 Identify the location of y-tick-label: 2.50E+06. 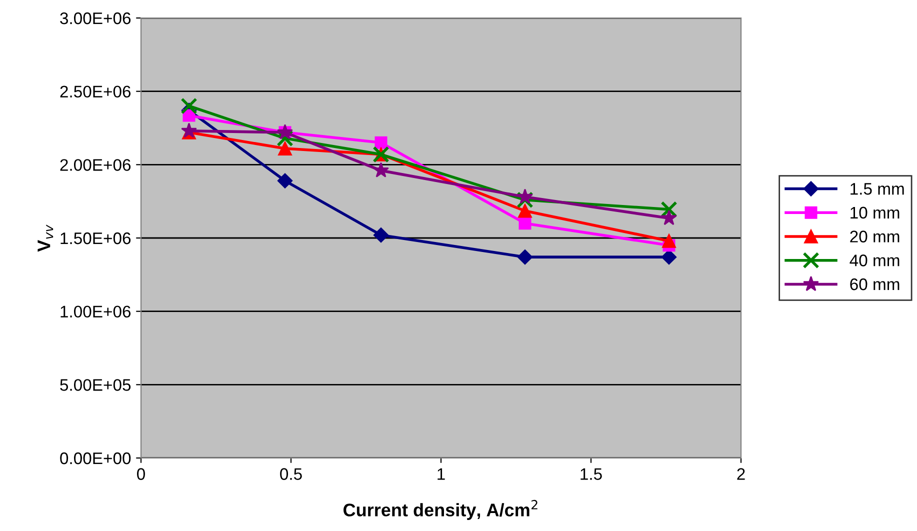
(95, 92).